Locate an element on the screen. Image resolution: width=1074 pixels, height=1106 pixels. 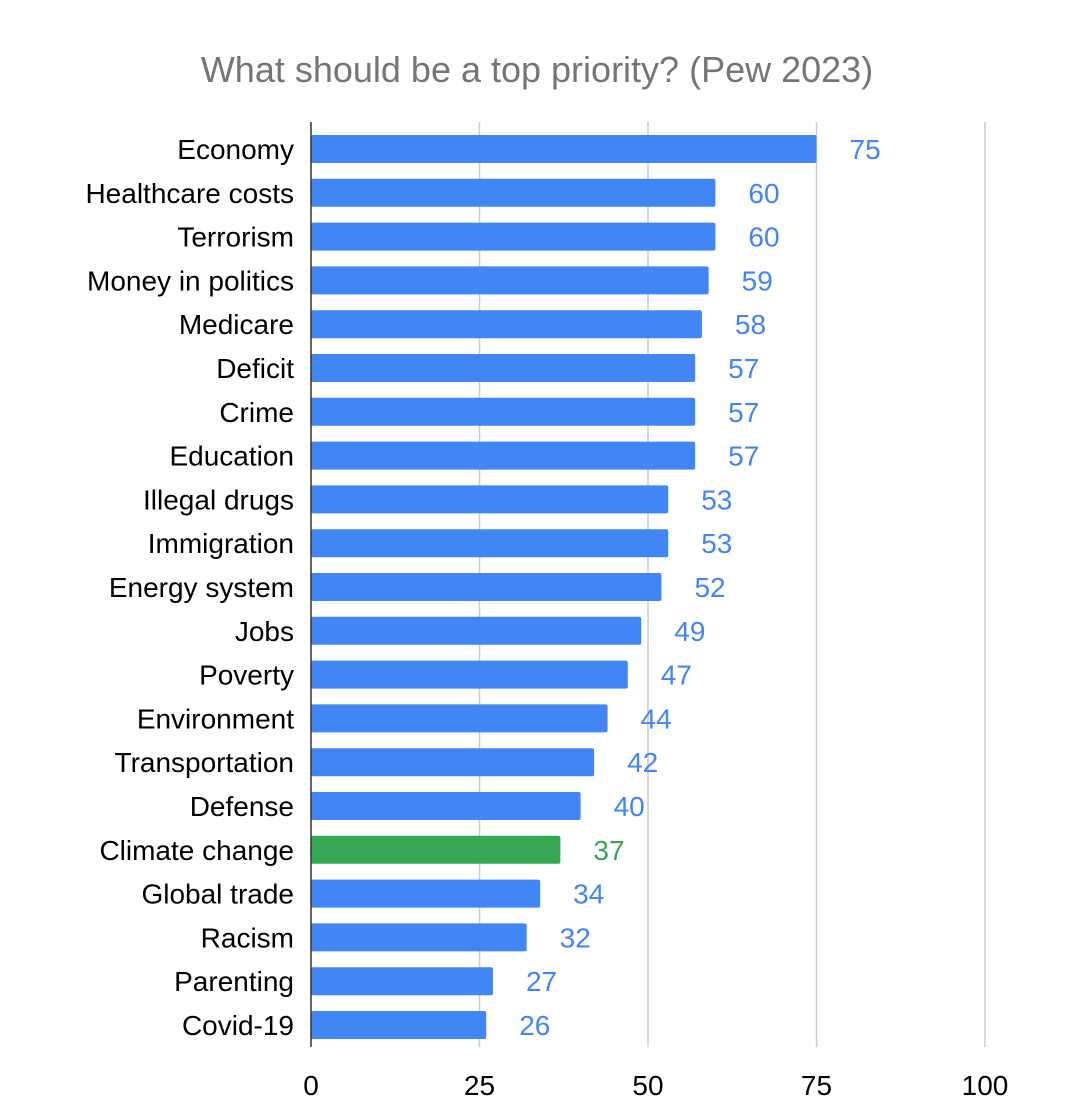
bar-racism is located at coordinates (419, 937).